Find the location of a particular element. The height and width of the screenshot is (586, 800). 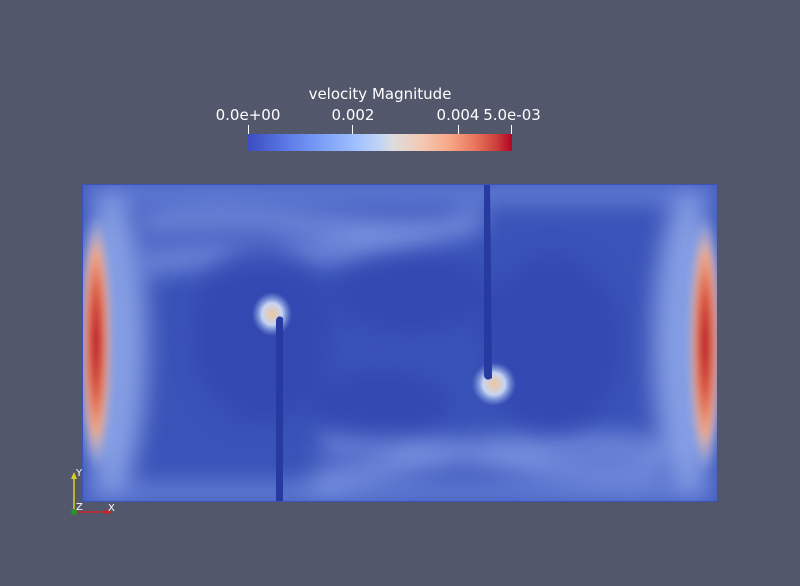

legend-tick-min: 0.0e+00 is located at coordinates (248, 115).